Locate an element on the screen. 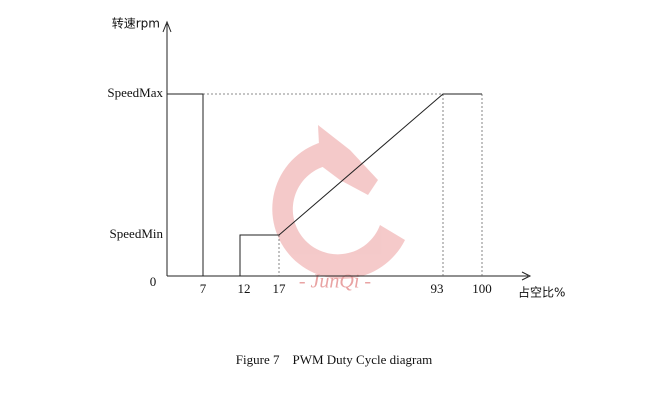 Image resolution: width=665 pixels, height=402 pixels. x-arrow is located at coordinates (526, 276).